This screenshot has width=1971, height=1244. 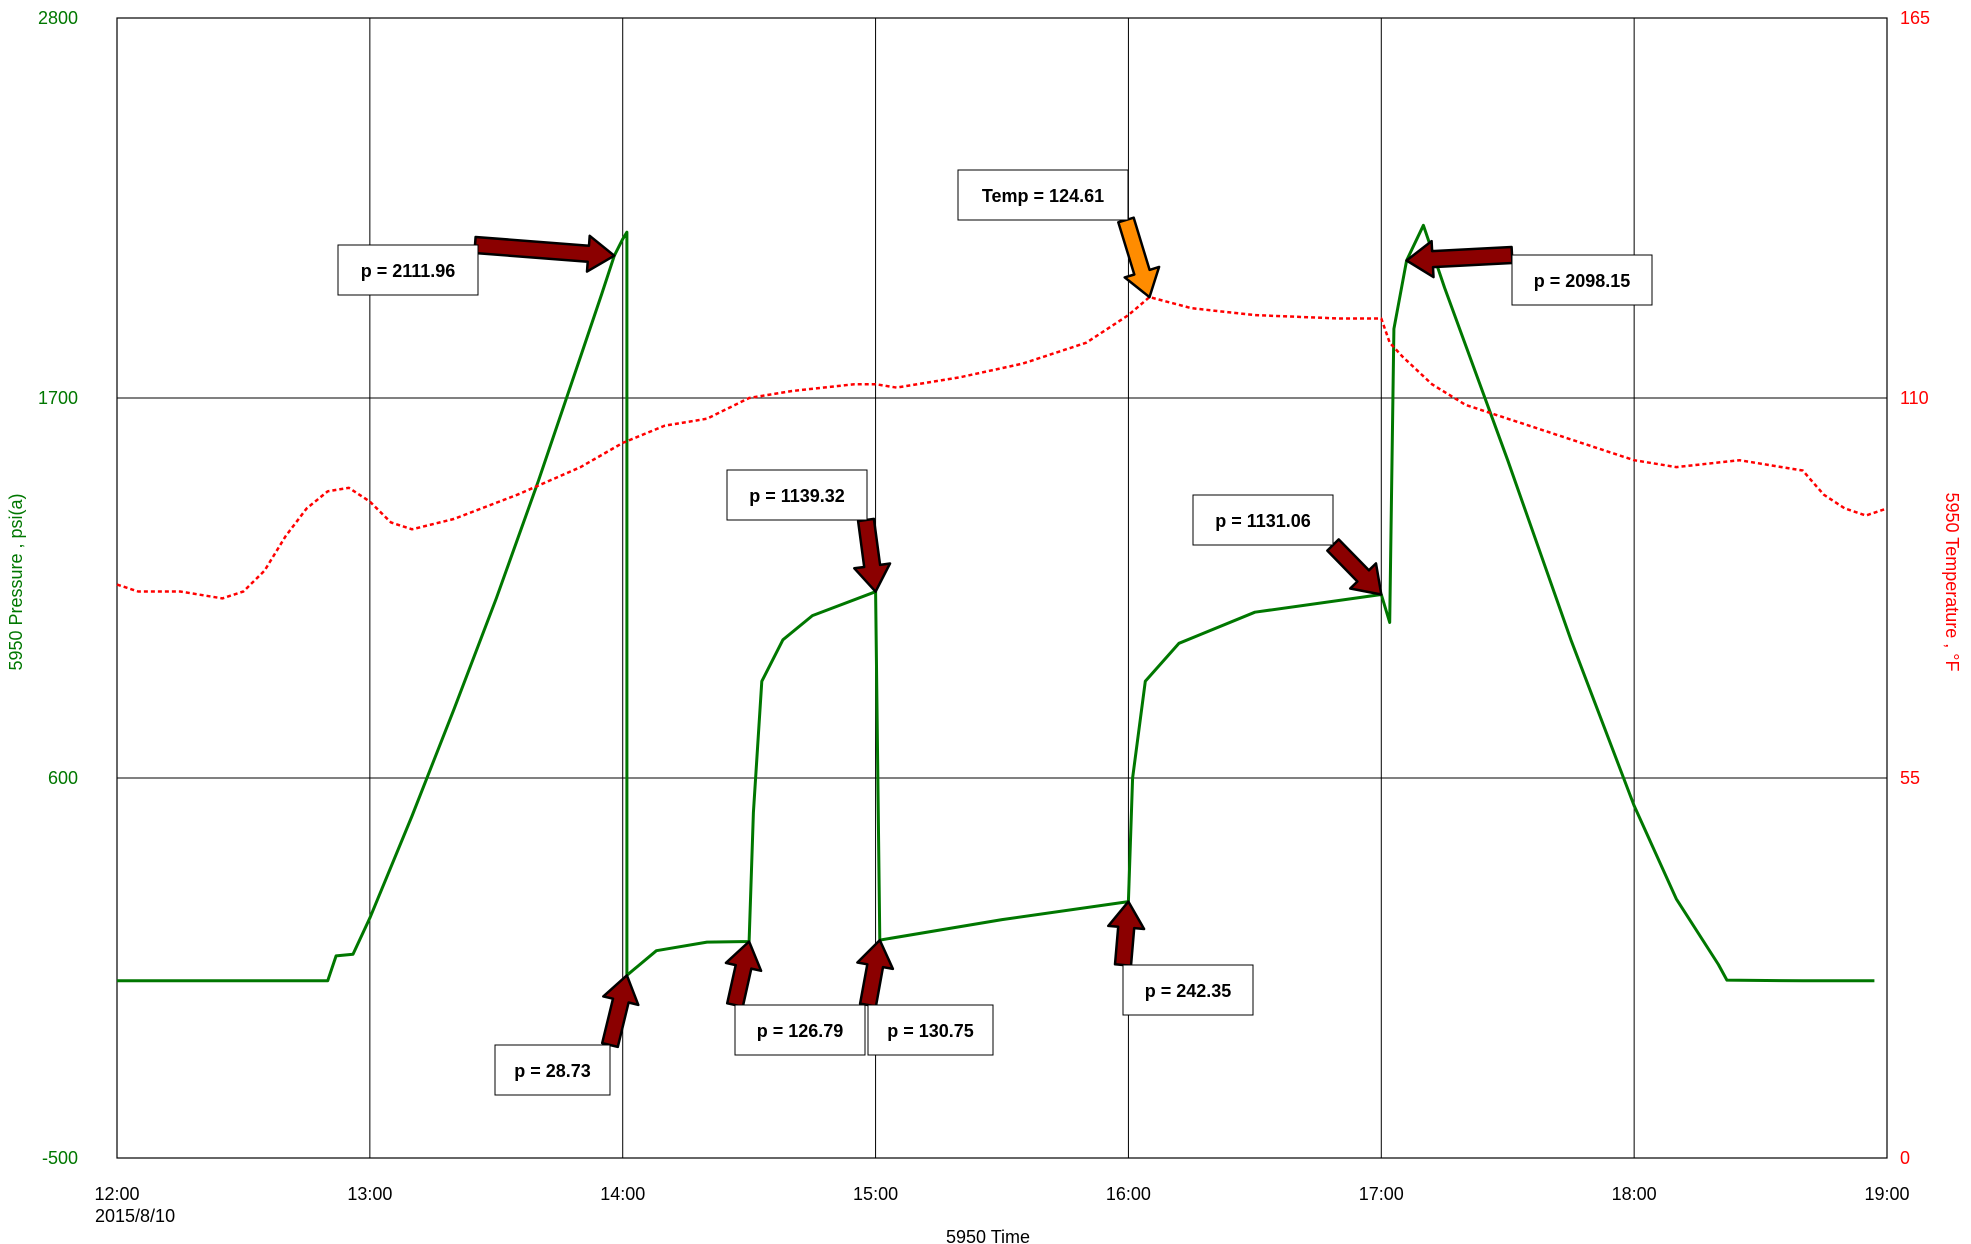 I want to click on x-axis-title: 5950 Time, so click(x=988, y=1235).